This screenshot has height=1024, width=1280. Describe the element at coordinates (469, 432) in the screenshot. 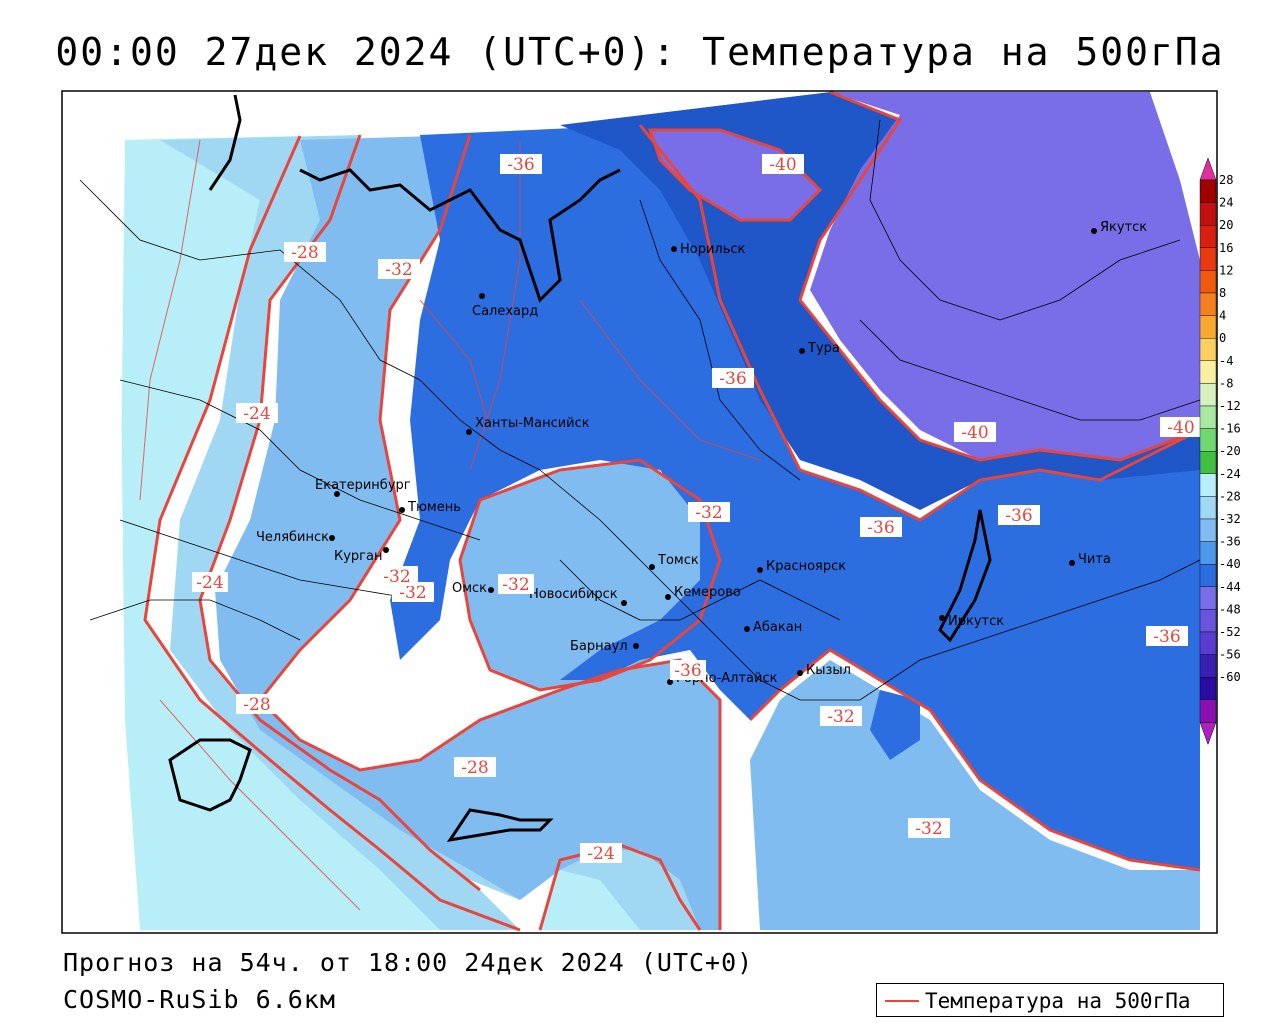

I see `city-dot-khanty-mansiysk` at that location.